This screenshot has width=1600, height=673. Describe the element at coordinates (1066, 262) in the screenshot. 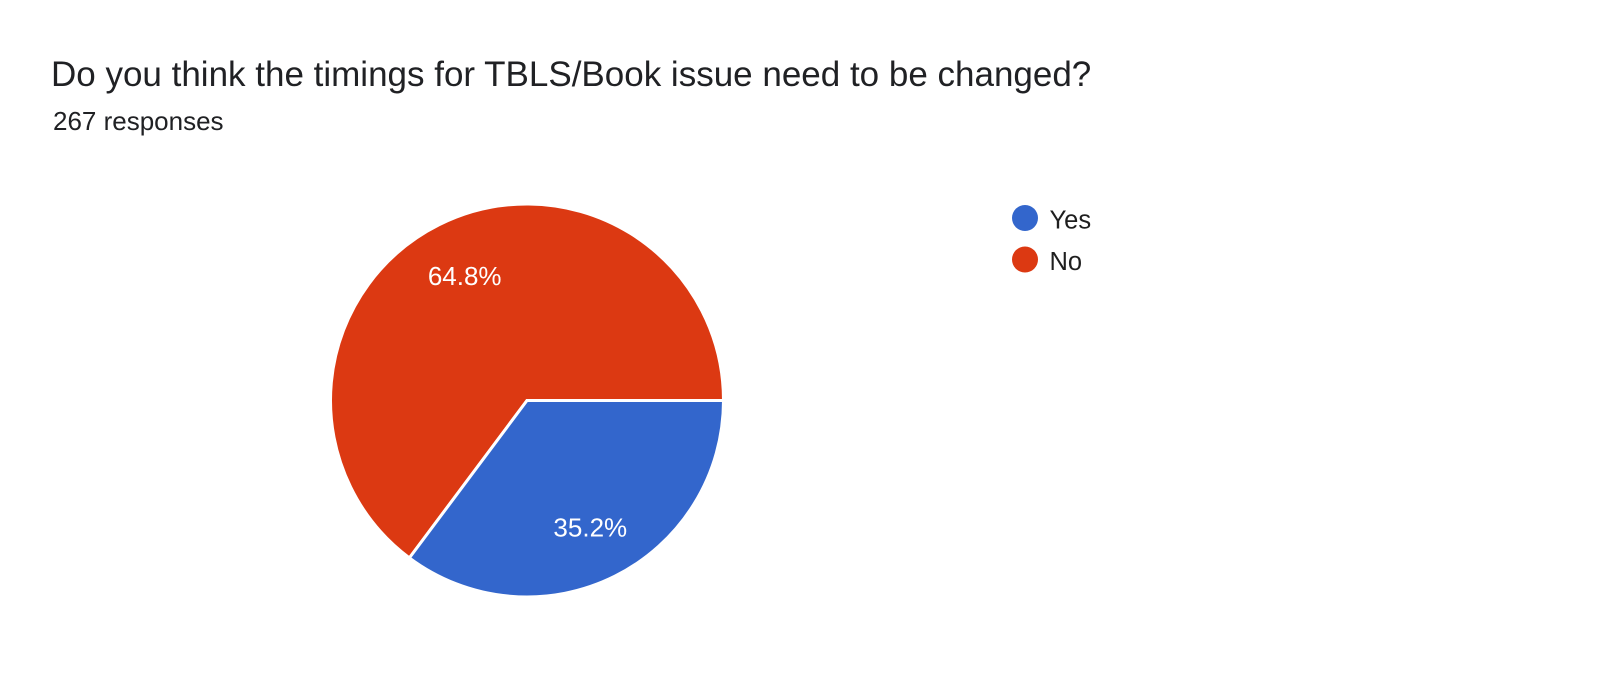

I see `svg-text: No` at that location.